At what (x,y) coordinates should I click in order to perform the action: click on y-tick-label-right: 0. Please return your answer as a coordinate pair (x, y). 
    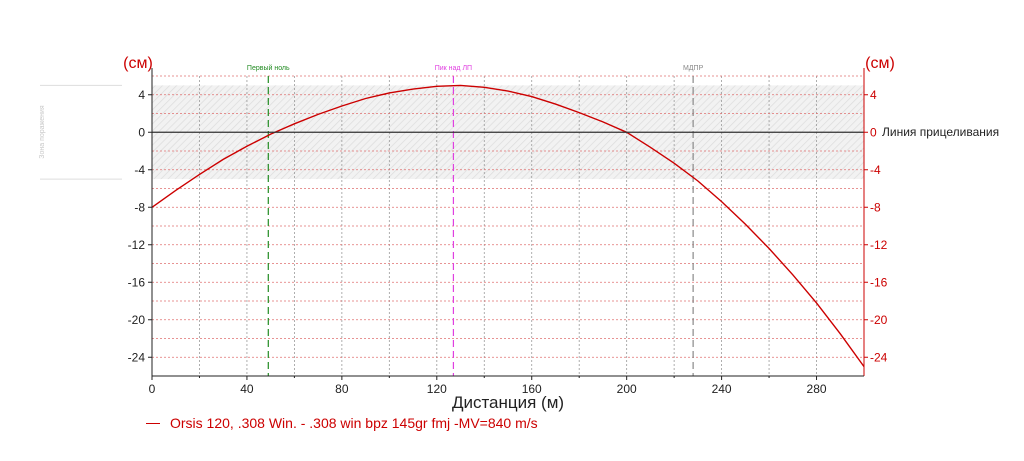
    Looking at the image, I should click on (873, 132).